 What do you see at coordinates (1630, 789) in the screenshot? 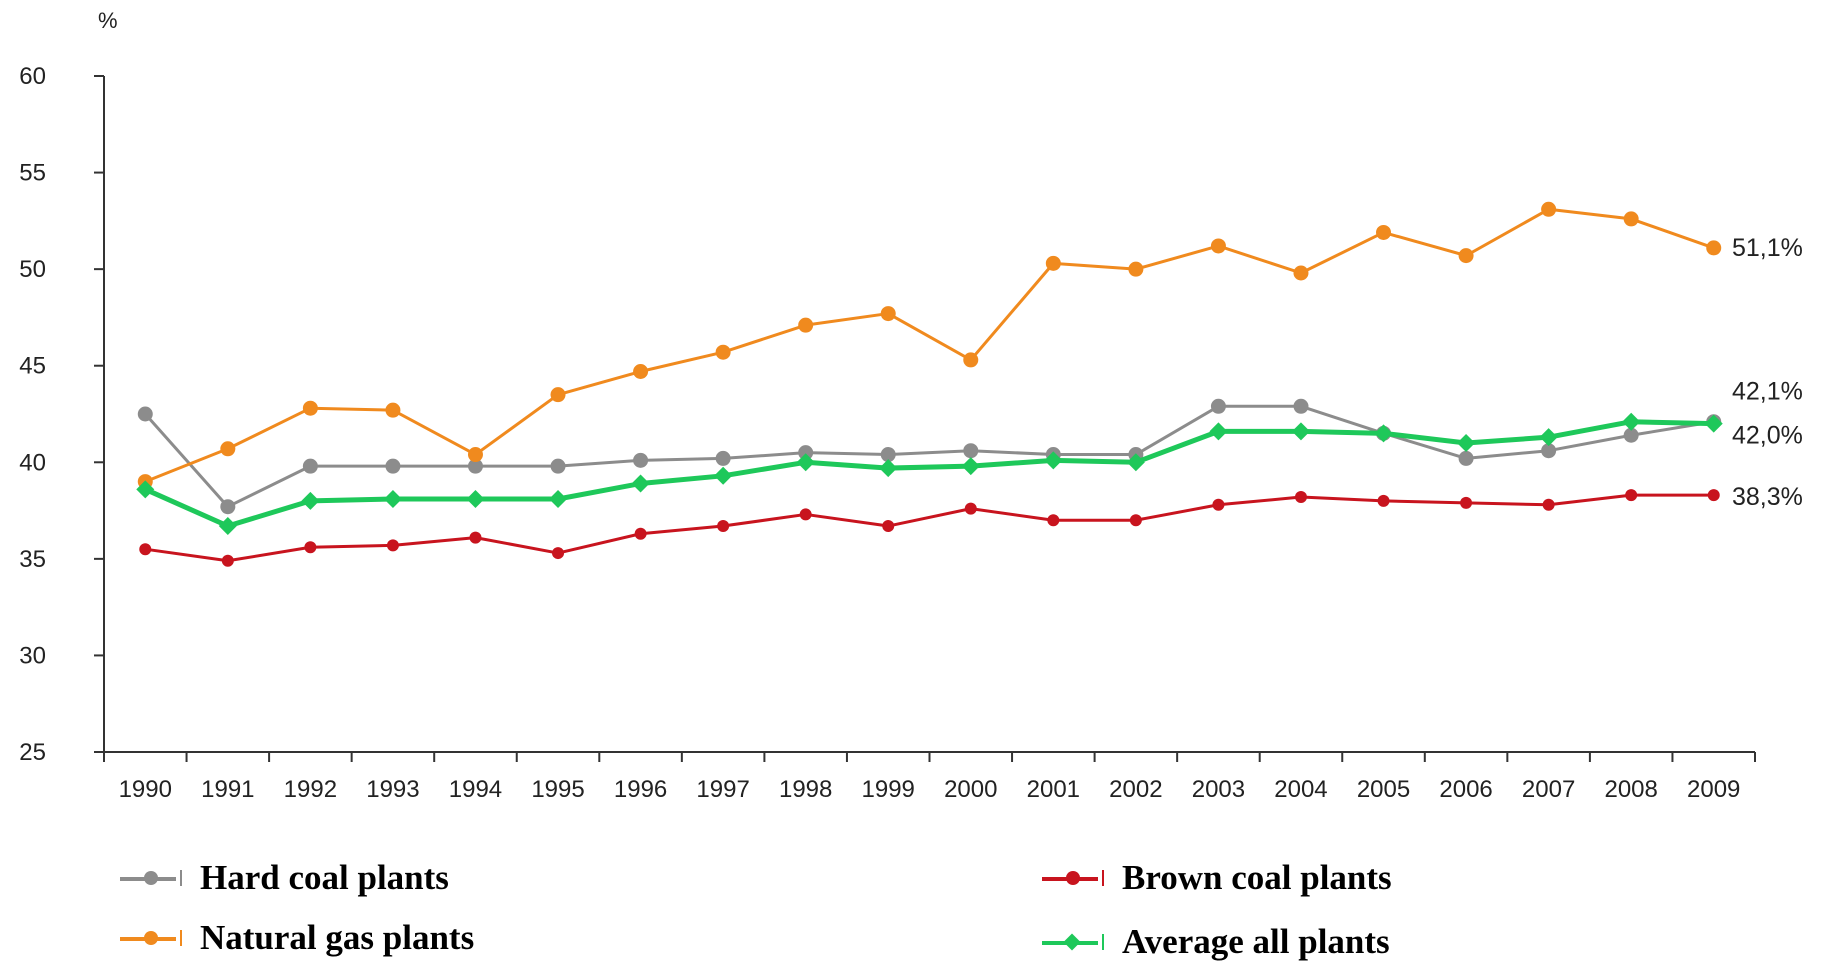
I see `x-tick-label: 2008` at bounding box center [1630, 789].